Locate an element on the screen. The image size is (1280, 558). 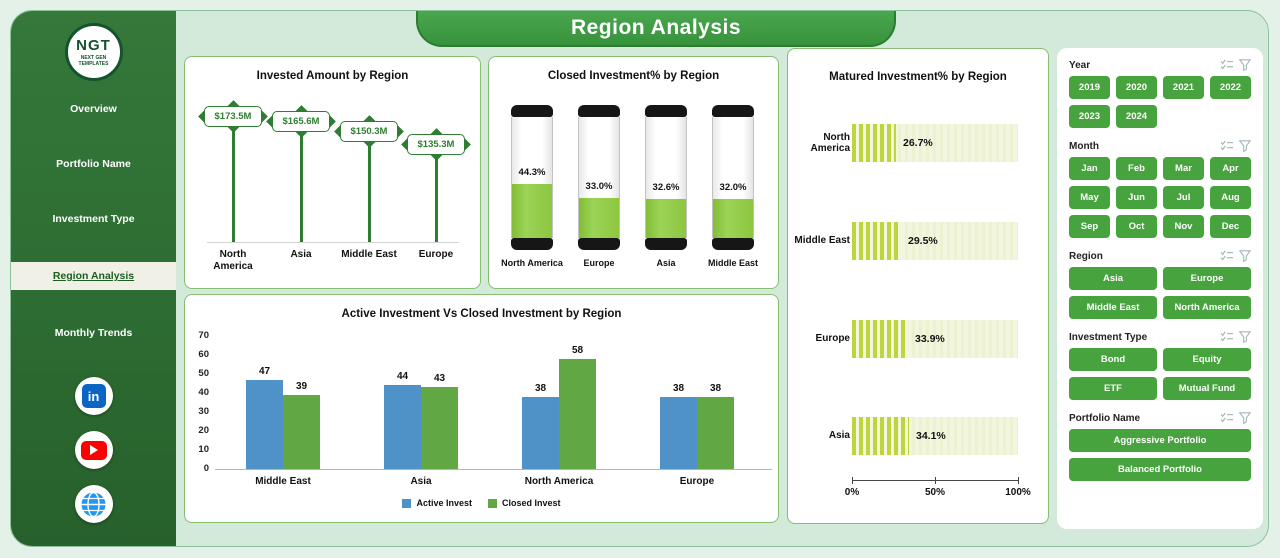
filter-option-jan: Jan is located at coordinates (1089, 168).